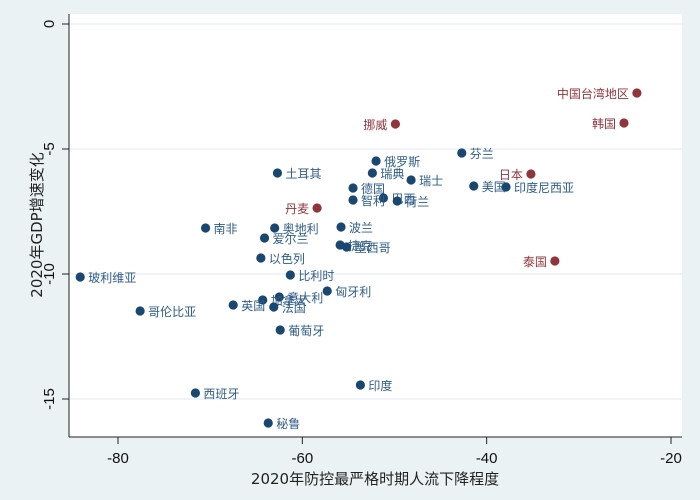  Describe the element at coordinates (226, 228) in the screenshot. I see `point-label: 南非` at that location.